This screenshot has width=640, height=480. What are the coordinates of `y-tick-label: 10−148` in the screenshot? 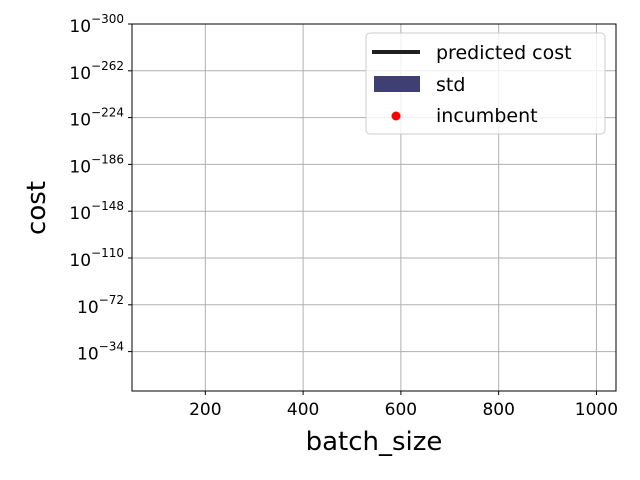 It's located at (96, 211).